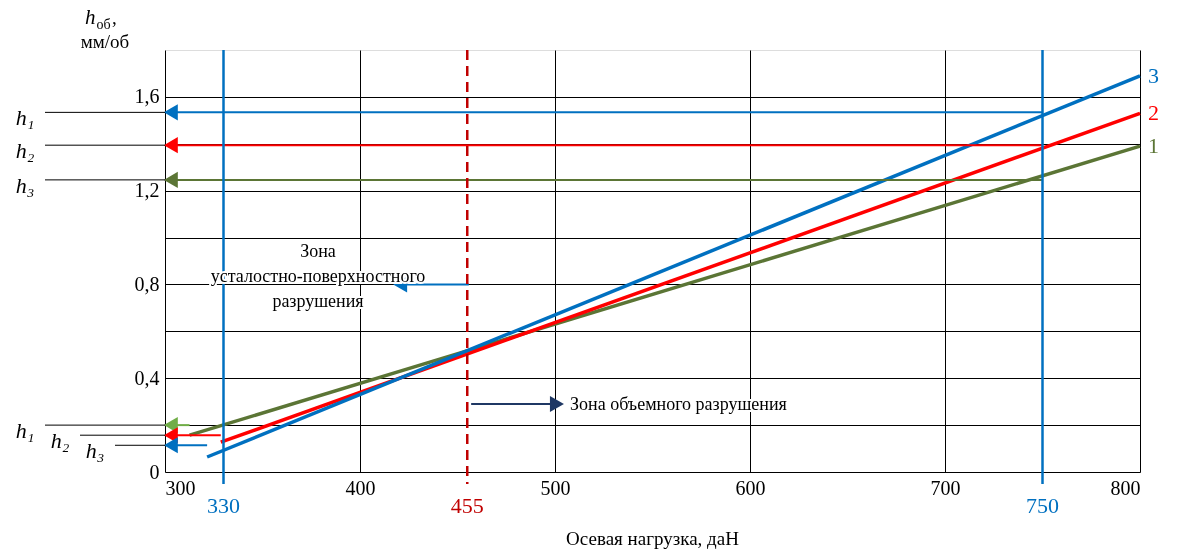 Image resolution: width=1181 pixels, height=553 pixels. Describe the element at coordinates (467, 505) in the screenshot. I see `ref-line-label: 455` at that location.